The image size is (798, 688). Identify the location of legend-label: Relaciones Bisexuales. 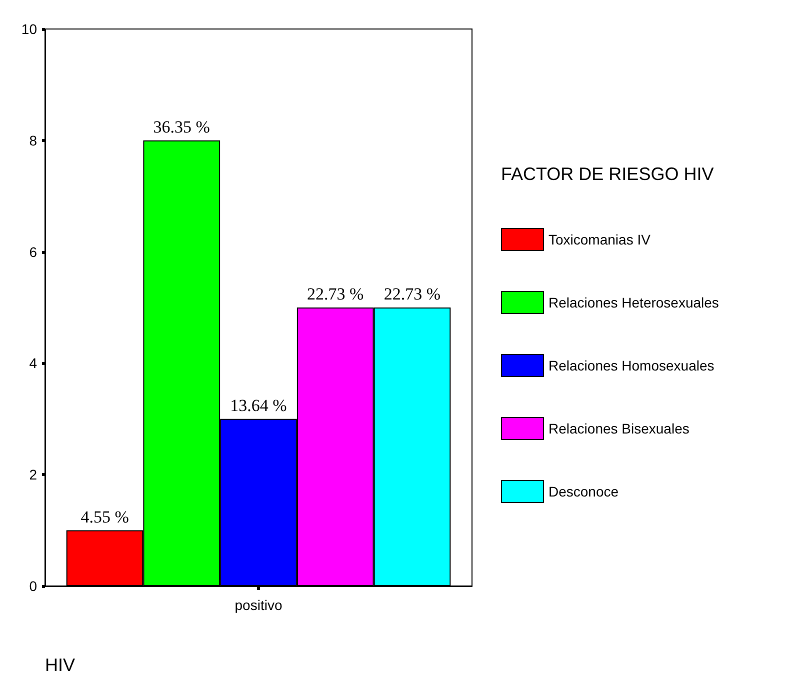
(619, 428).